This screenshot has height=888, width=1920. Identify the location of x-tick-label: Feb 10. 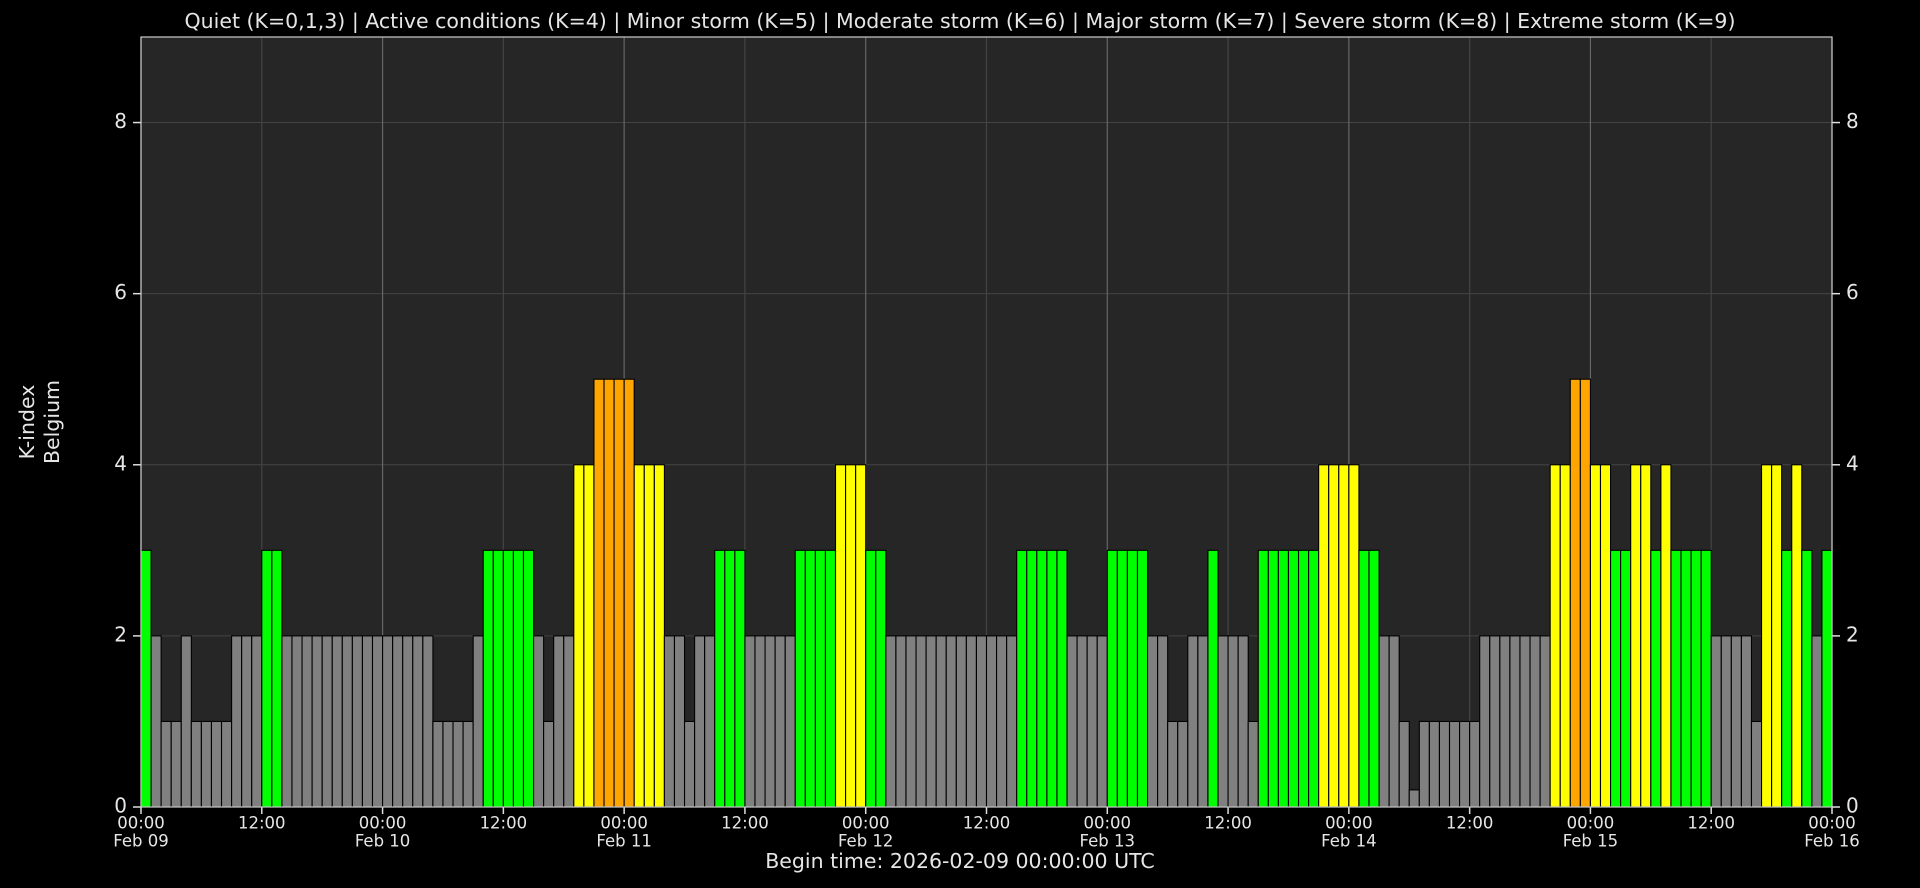
(382, 841).